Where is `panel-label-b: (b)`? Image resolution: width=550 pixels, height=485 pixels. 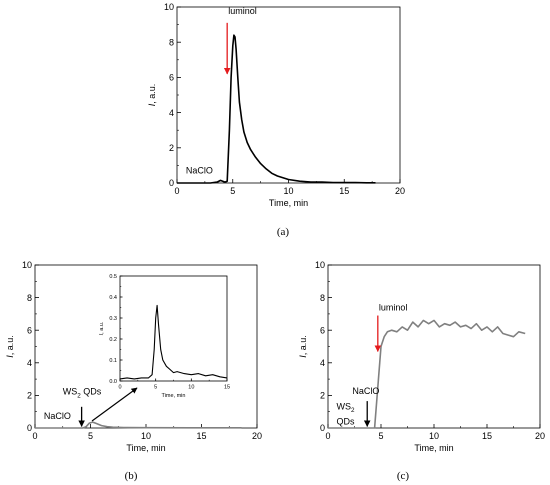 panel-label-b: (b) is located at coordinates (131, 476).